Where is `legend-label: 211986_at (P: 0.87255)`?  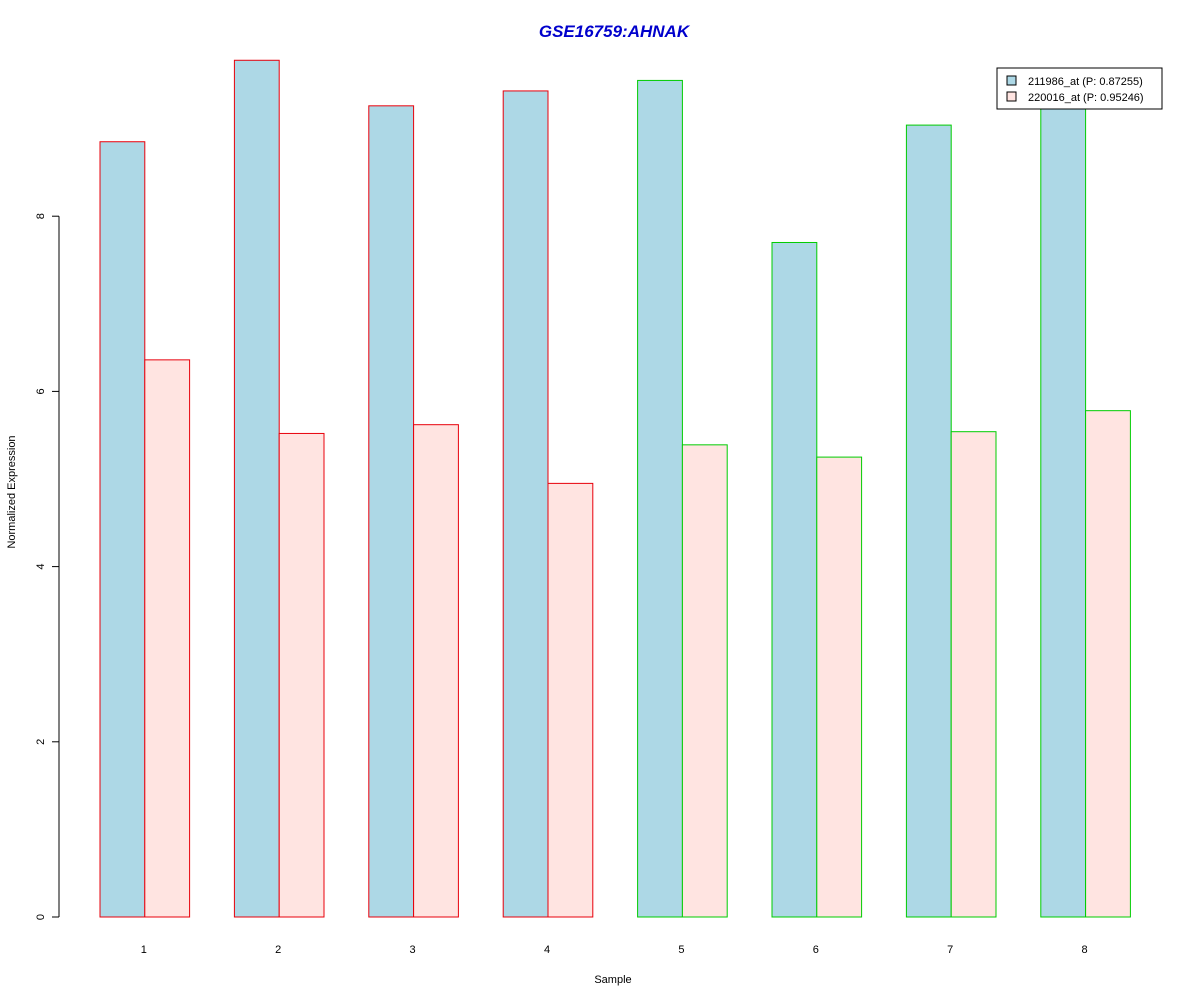
legend-label: 211986_at (P: 0.87255) is located at coordinates (1085, 82).